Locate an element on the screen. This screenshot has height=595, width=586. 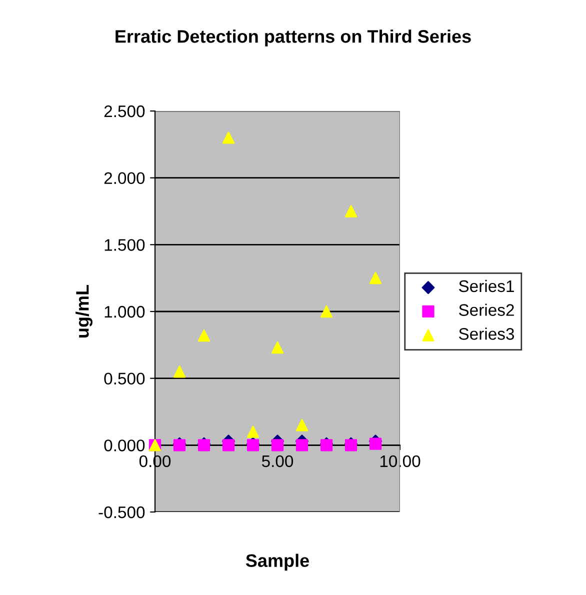
x-tick-label: 10.00 is located at coordinates (400, 461).